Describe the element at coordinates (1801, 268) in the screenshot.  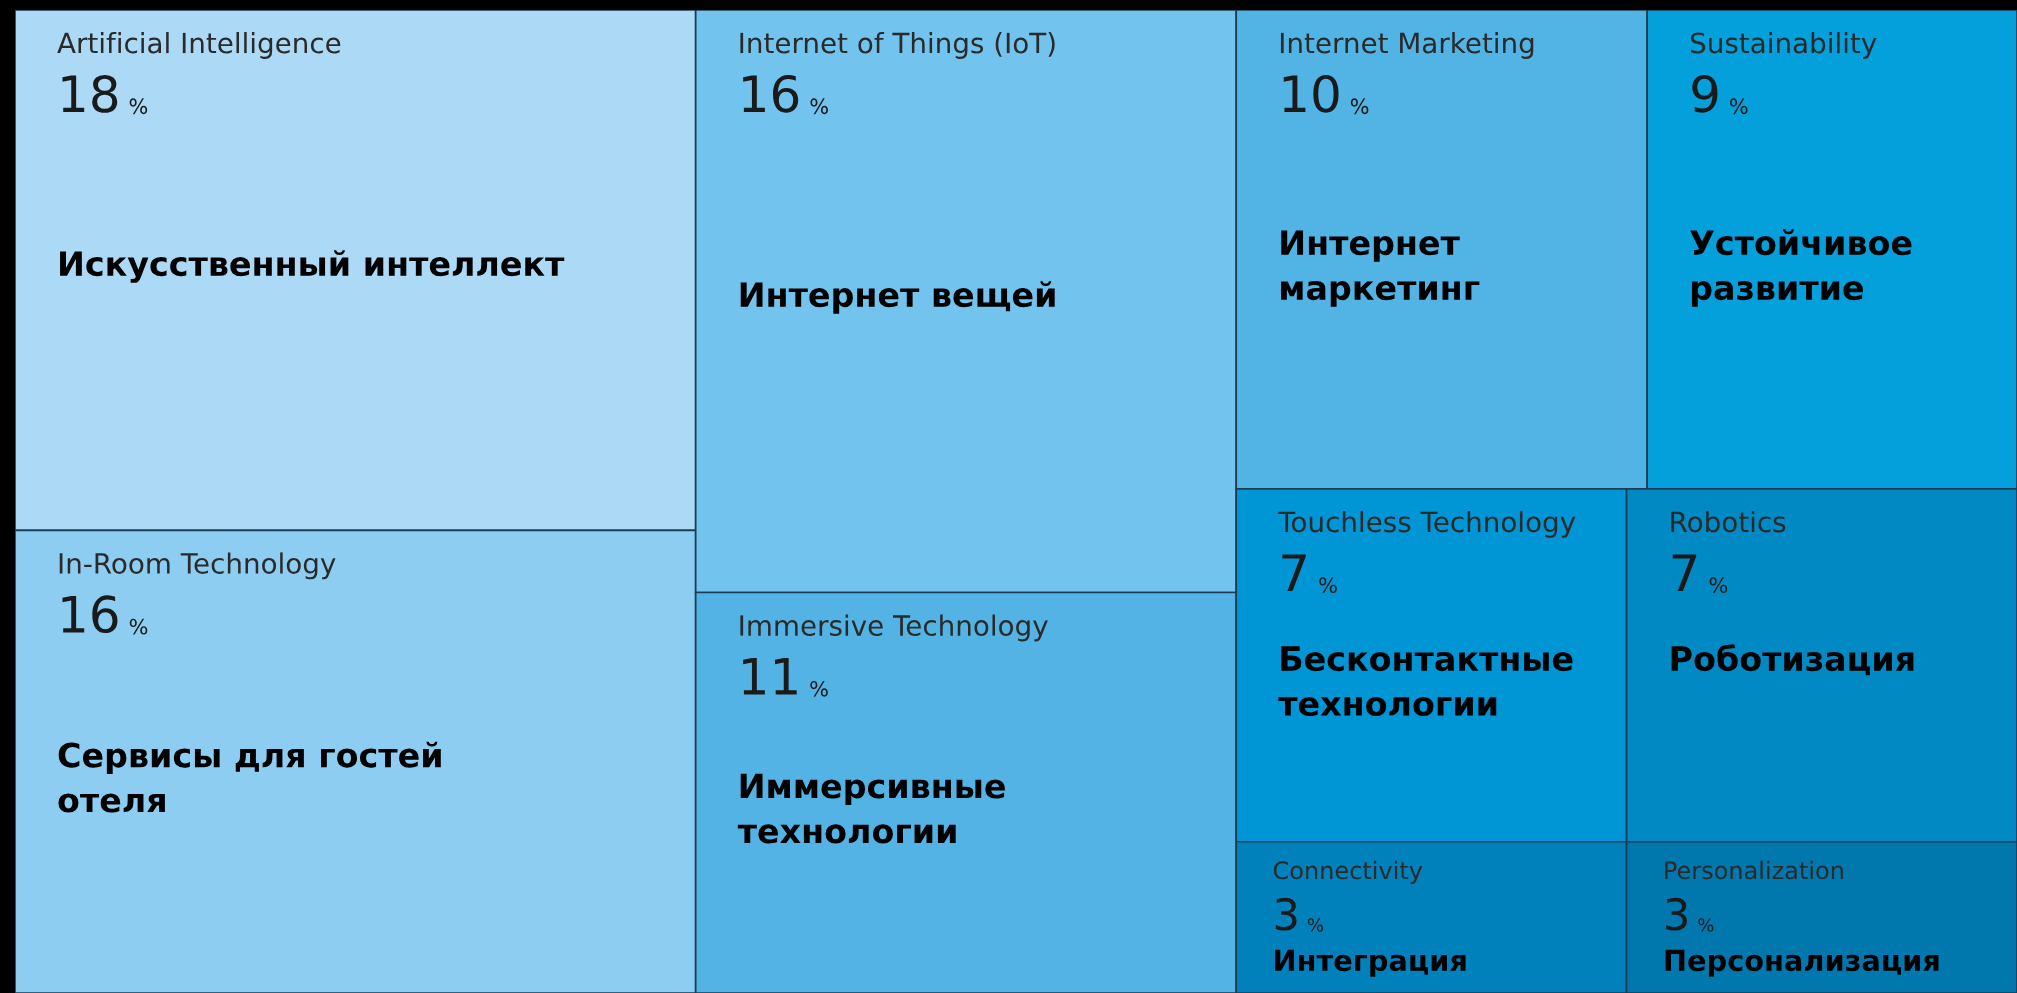
I see `text: Устойчивое развитие` at that location.